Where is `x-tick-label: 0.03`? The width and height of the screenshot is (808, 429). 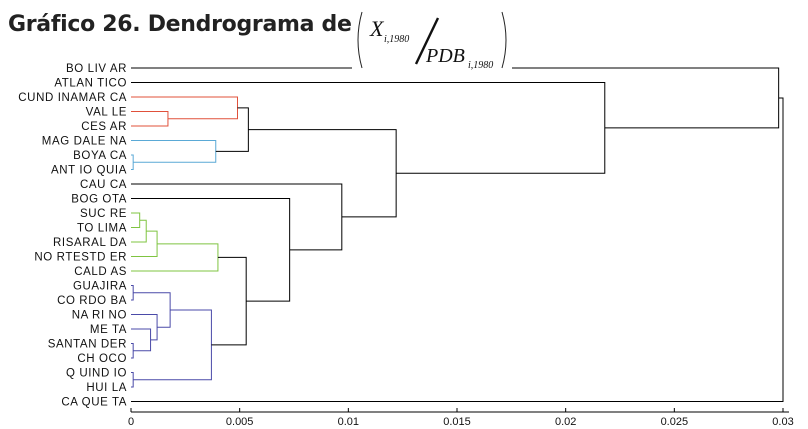
x-tick-label: 0.03 is located at coordinates (782, 422).